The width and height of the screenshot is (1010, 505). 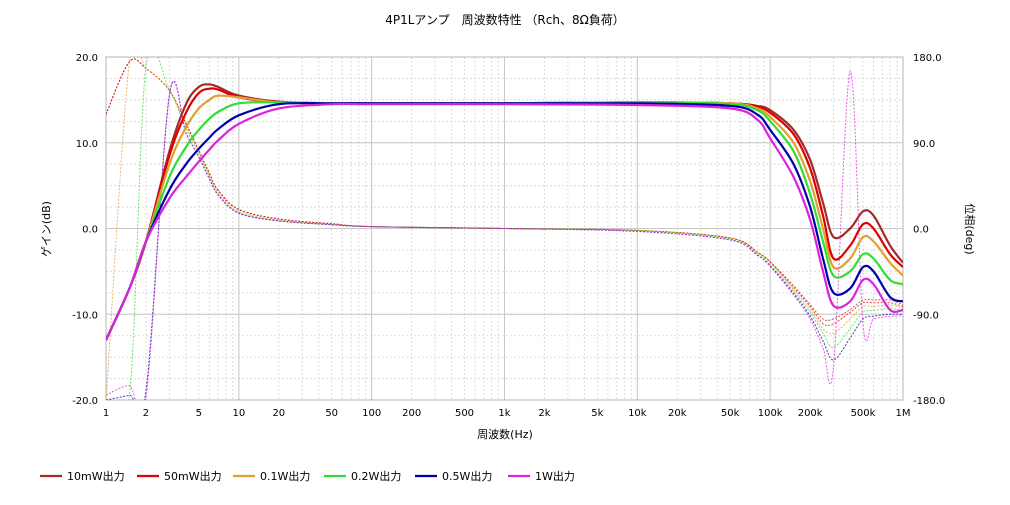 I want to click on y2-tick-label: -180.0, so click(x=929, y=401).